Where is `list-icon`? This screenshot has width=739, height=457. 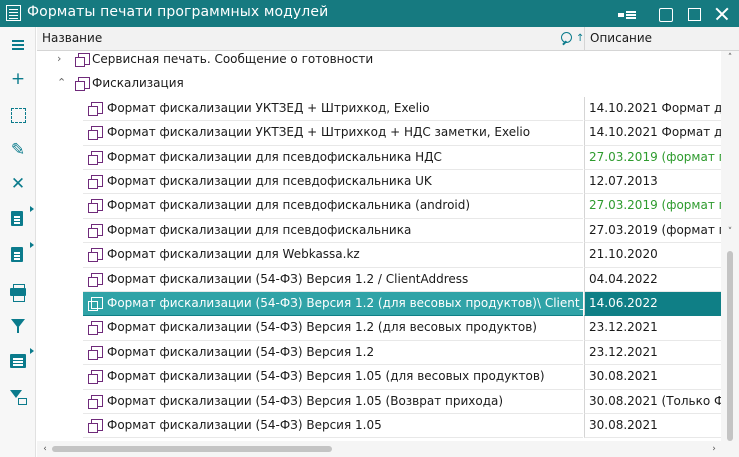 list-icon is located at coordinates (20, 360).